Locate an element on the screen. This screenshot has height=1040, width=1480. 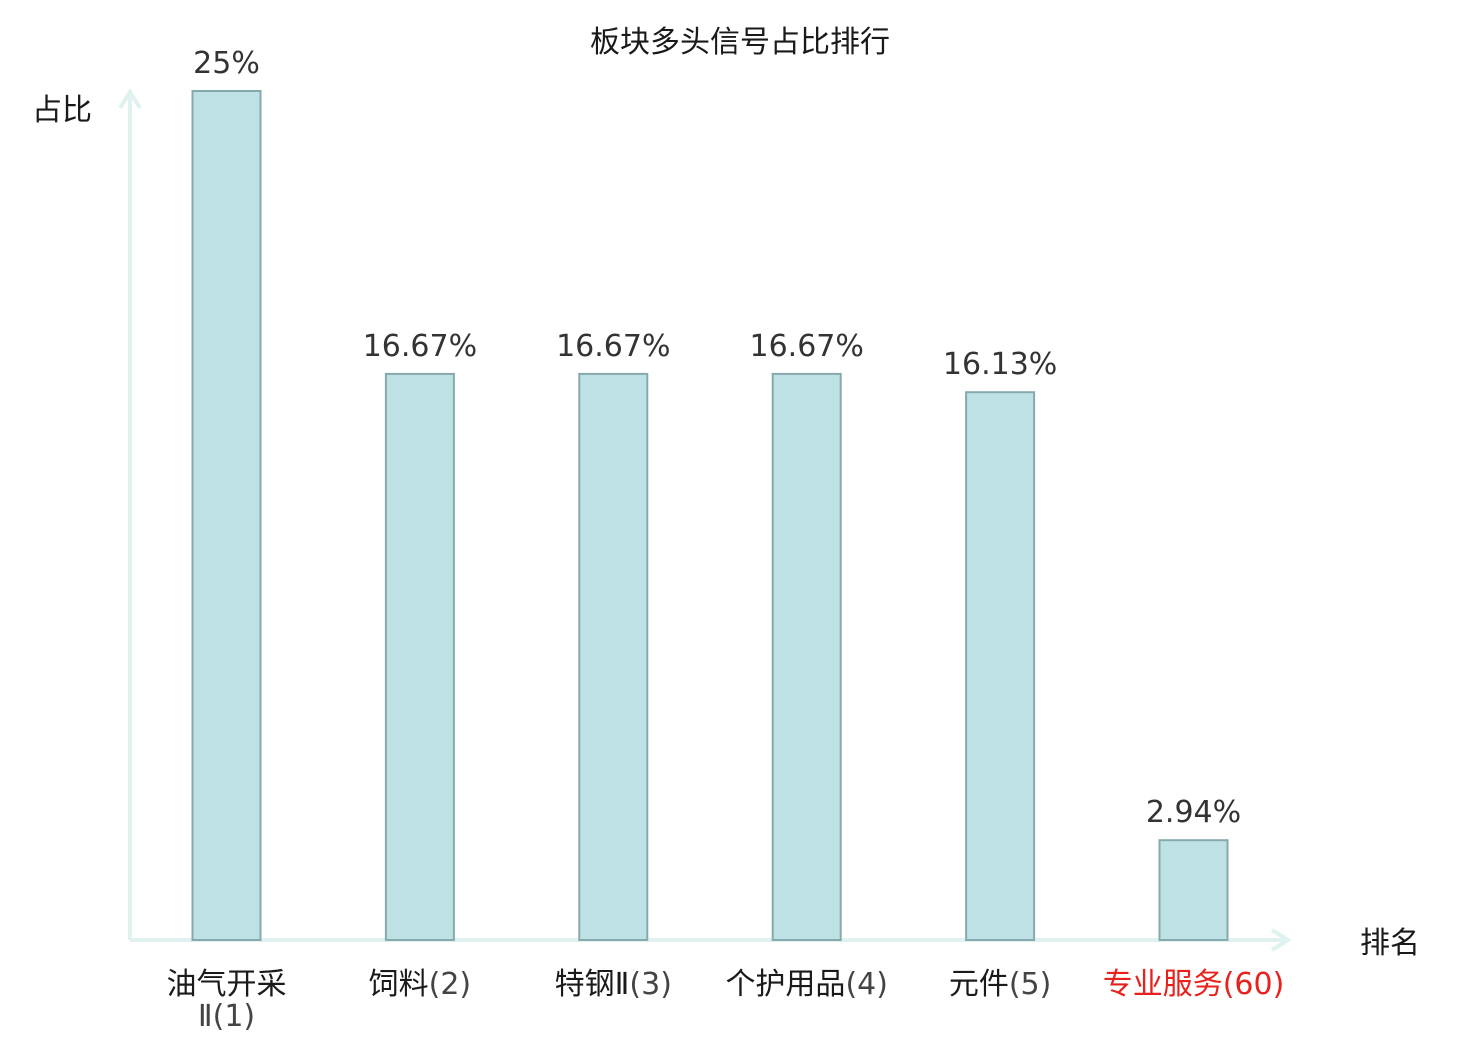
category-rank: (4) is located at coordinates (866, 984).